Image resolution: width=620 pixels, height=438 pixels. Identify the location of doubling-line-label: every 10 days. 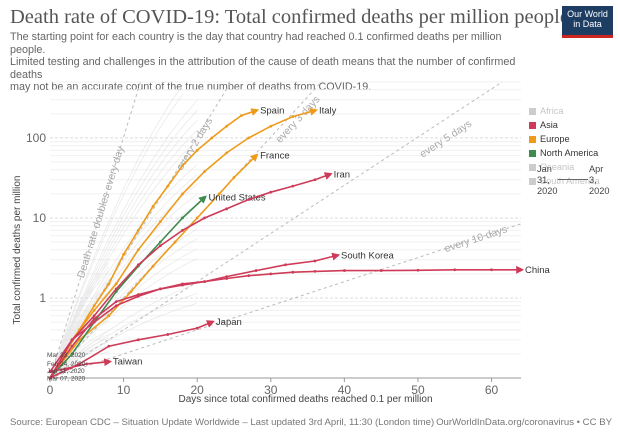
(476, 239).